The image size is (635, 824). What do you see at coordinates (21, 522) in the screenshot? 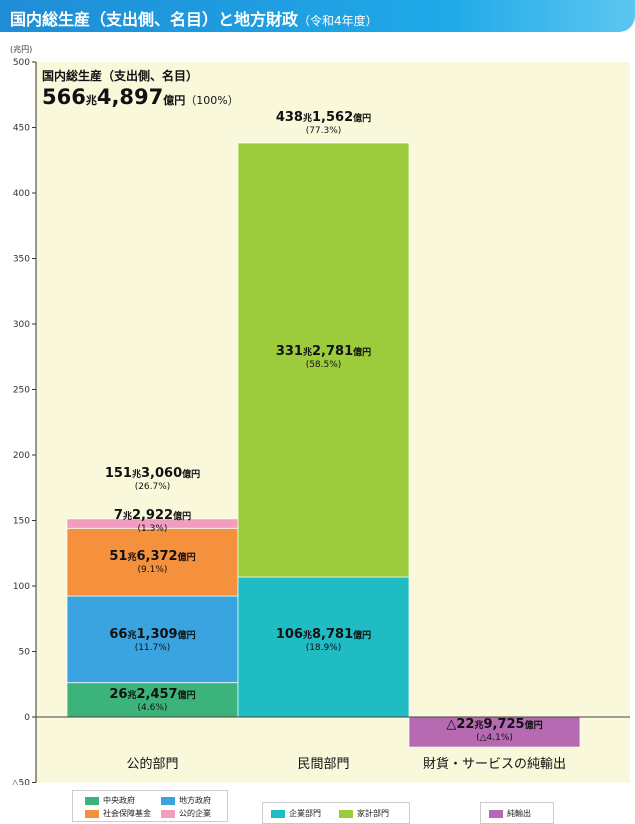
I see `y-tick-label: 150` at bounding box center [21, 522].